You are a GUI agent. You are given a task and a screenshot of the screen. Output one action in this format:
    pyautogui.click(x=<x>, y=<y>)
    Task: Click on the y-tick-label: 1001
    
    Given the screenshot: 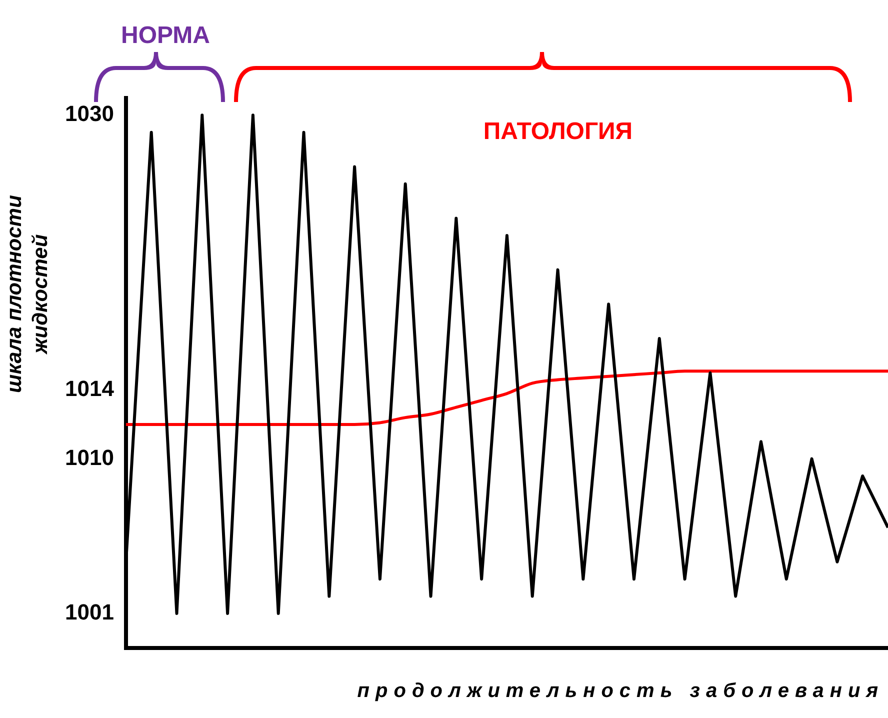 What is the action you would take?
    pyautogui.click(x=89, y=612)
    